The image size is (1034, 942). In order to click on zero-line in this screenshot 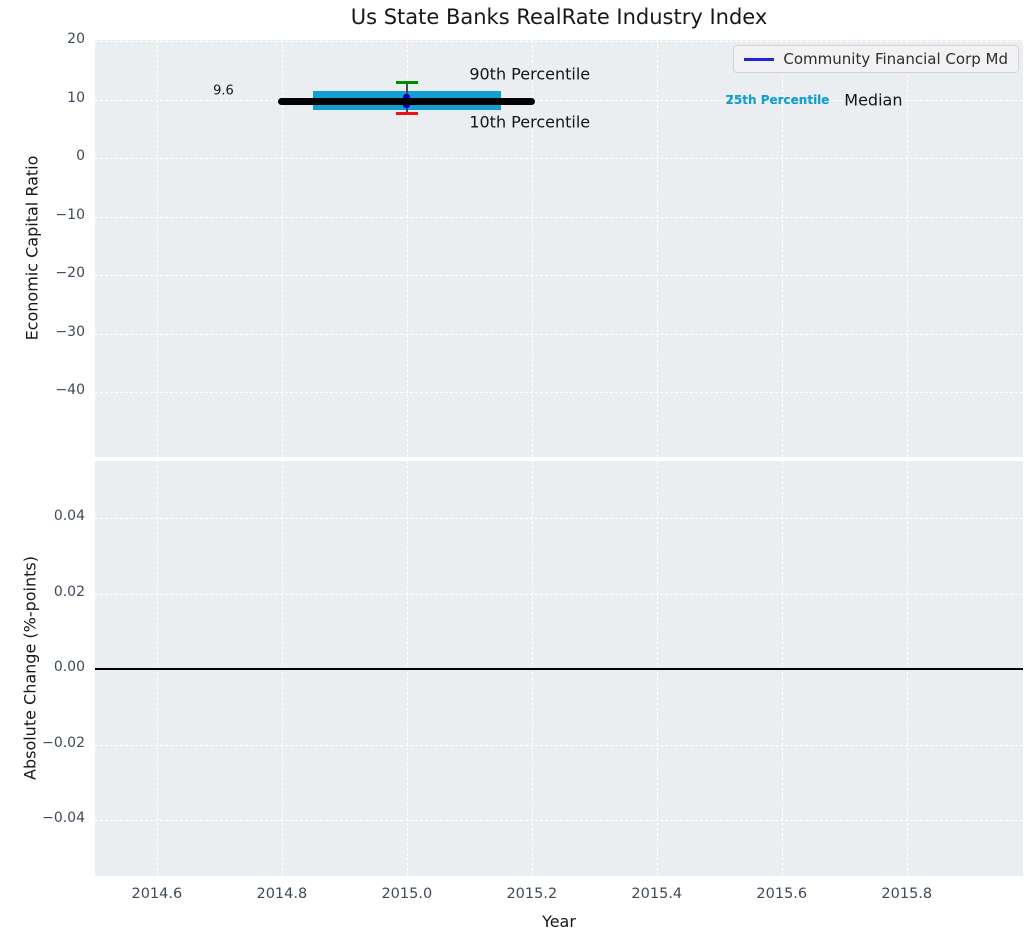, I will do `click(559, 669)`.